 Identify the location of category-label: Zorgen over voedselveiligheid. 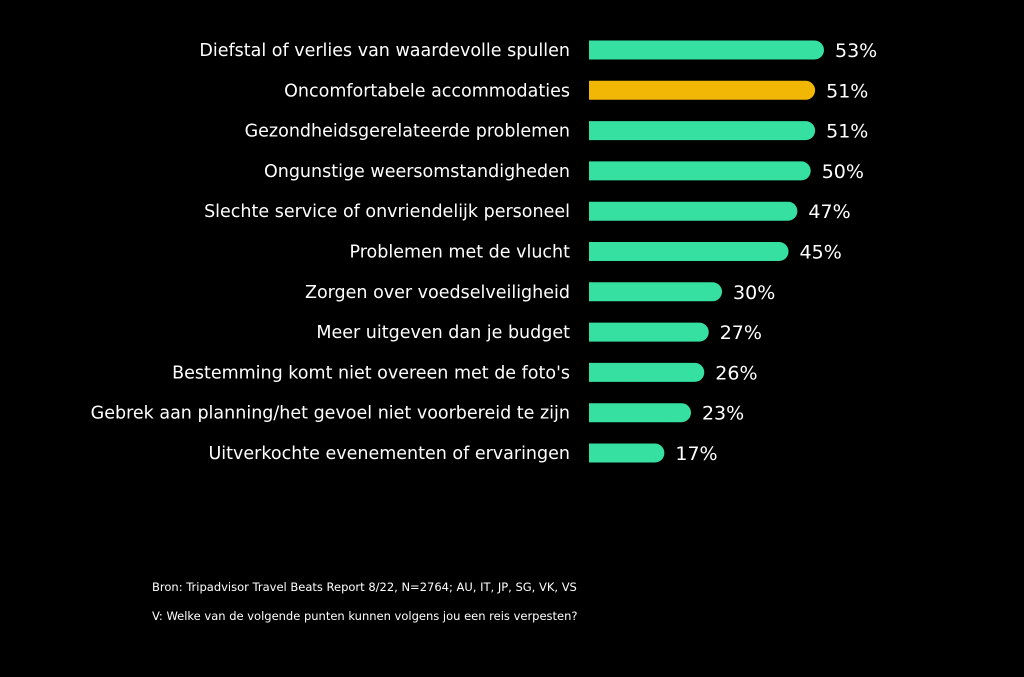
(437, 293).